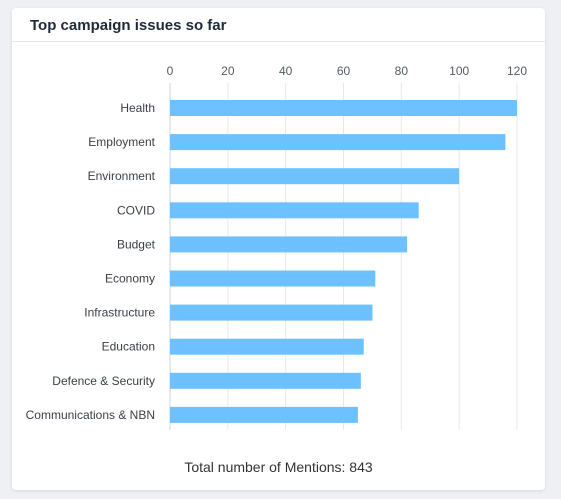 The image size is (561, 499). Describe the element at coordinates (170, 71) in the screenshot. I see `x-tick-label: 0` at that location.